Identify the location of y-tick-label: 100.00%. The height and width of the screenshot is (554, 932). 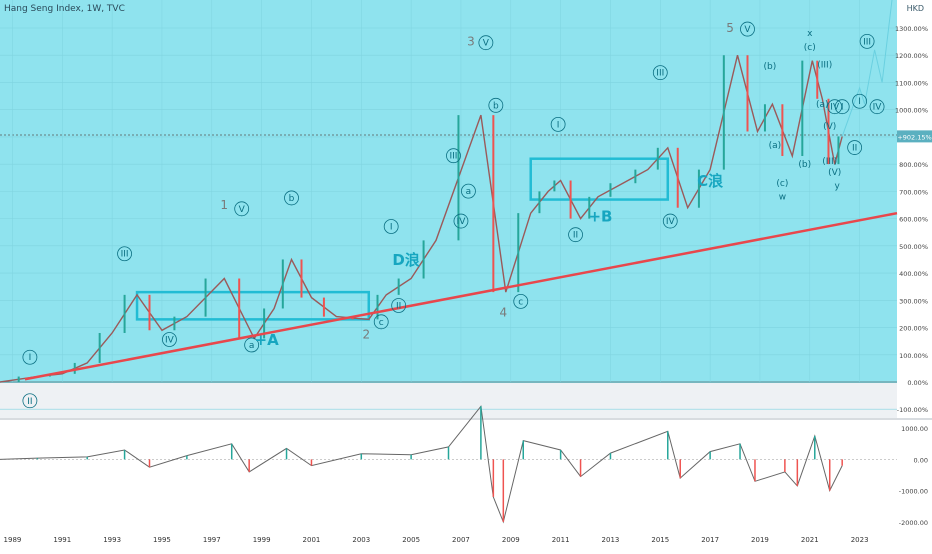
(913, 356).